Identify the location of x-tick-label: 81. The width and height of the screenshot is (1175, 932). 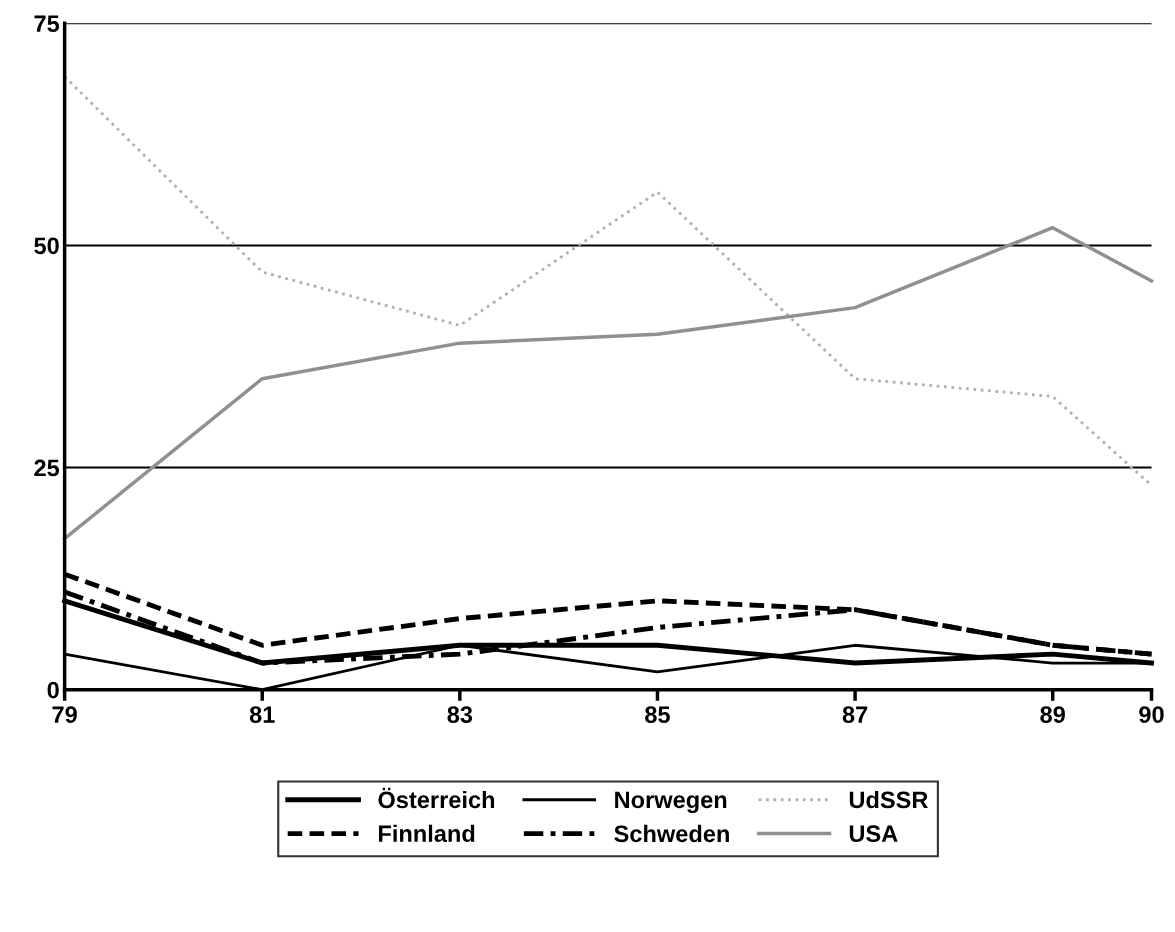
(262, 714).